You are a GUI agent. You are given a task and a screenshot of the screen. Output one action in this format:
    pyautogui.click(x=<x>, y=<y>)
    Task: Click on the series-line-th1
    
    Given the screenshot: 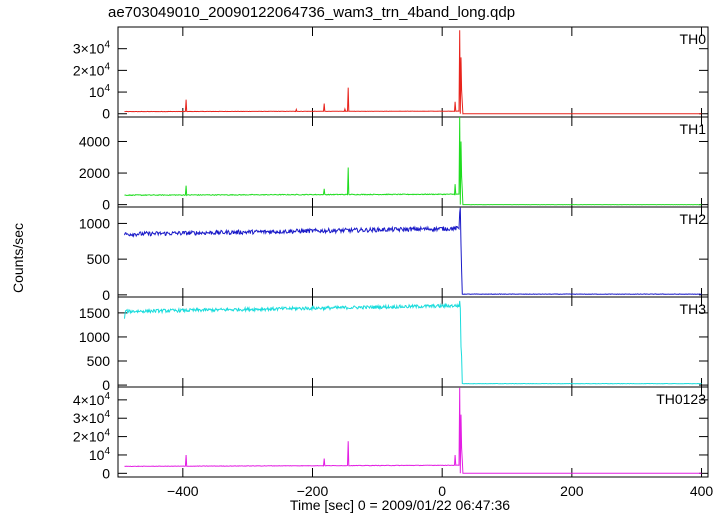 What is the action you would take?
    pyautogui.click(x=413, y=161)
    